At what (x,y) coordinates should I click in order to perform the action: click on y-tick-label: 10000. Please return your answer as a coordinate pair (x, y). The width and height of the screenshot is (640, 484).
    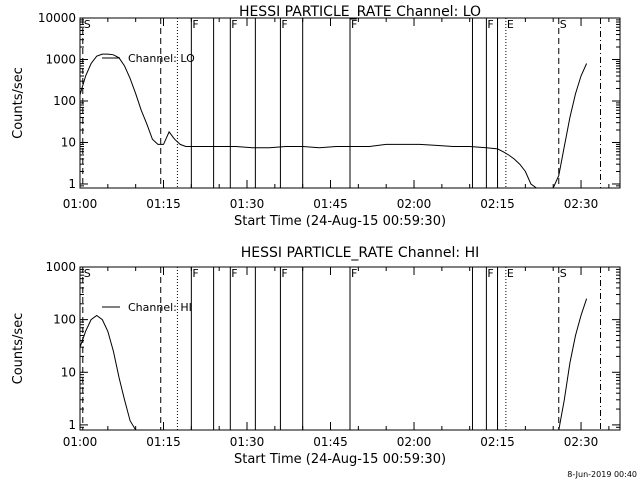
    Looking at the image, I should click on (57, 18).